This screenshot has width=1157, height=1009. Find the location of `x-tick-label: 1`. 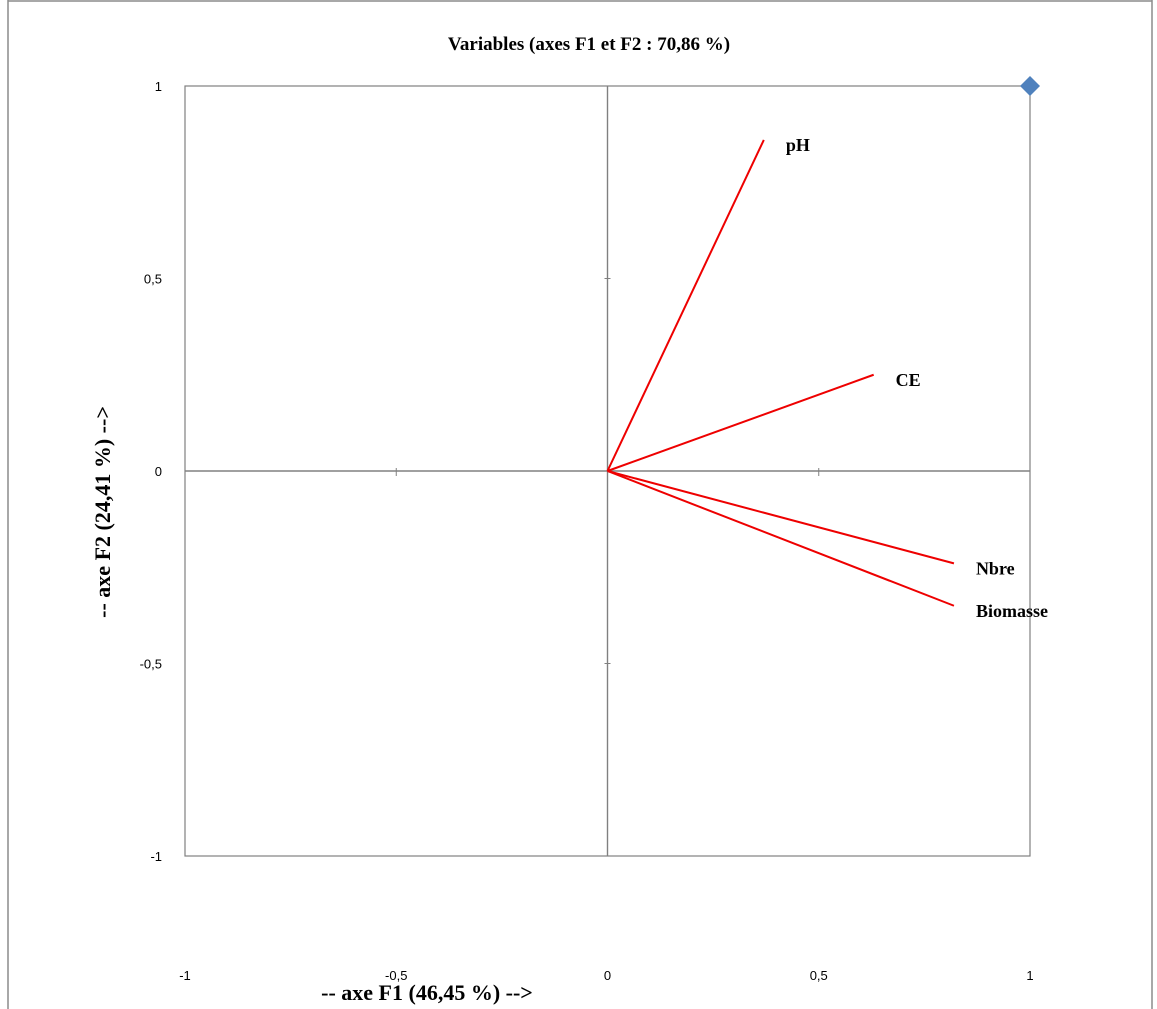

x-tick-label: 1 is located at coordinates (1029, 975).